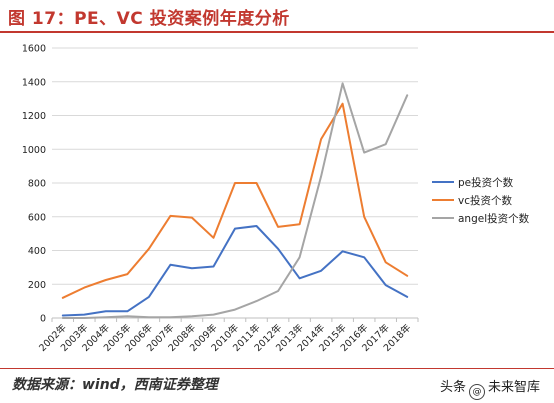 This screenshot has height=403, width=554. I want to click on watermark: 头条 @ 未来智库, so click(490, 388).